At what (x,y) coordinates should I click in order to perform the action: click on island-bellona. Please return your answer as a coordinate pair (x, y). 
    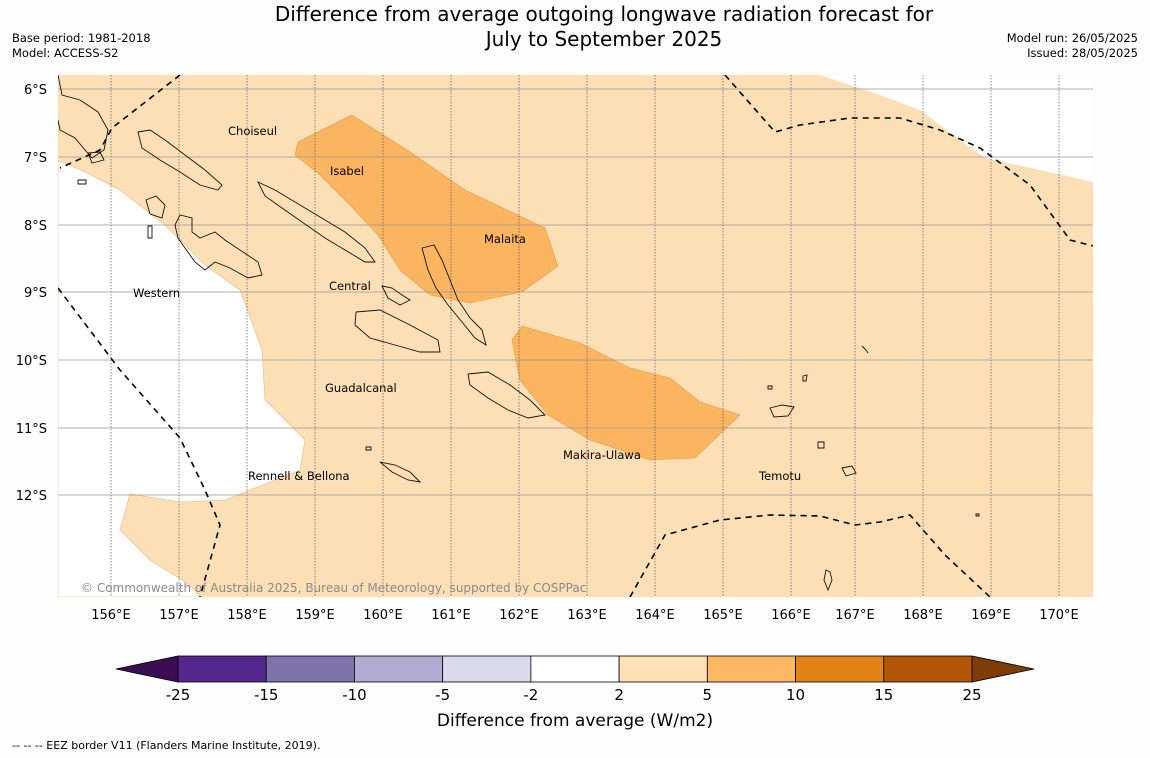
    Looking at the image, I should click on (368, 448).